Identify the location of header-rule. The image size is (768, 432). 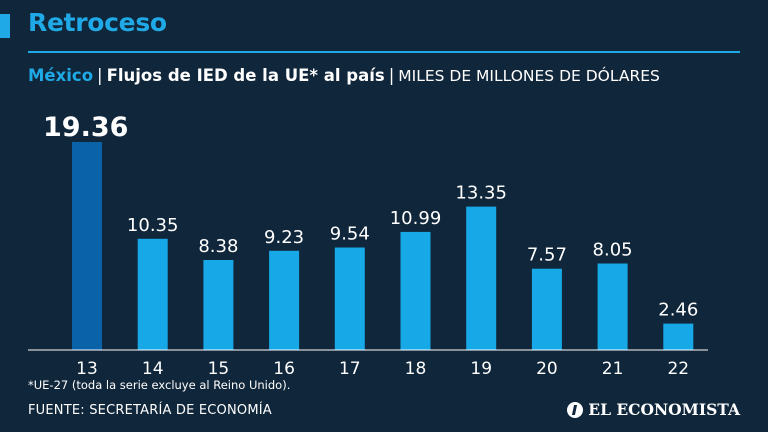
(384, 52).